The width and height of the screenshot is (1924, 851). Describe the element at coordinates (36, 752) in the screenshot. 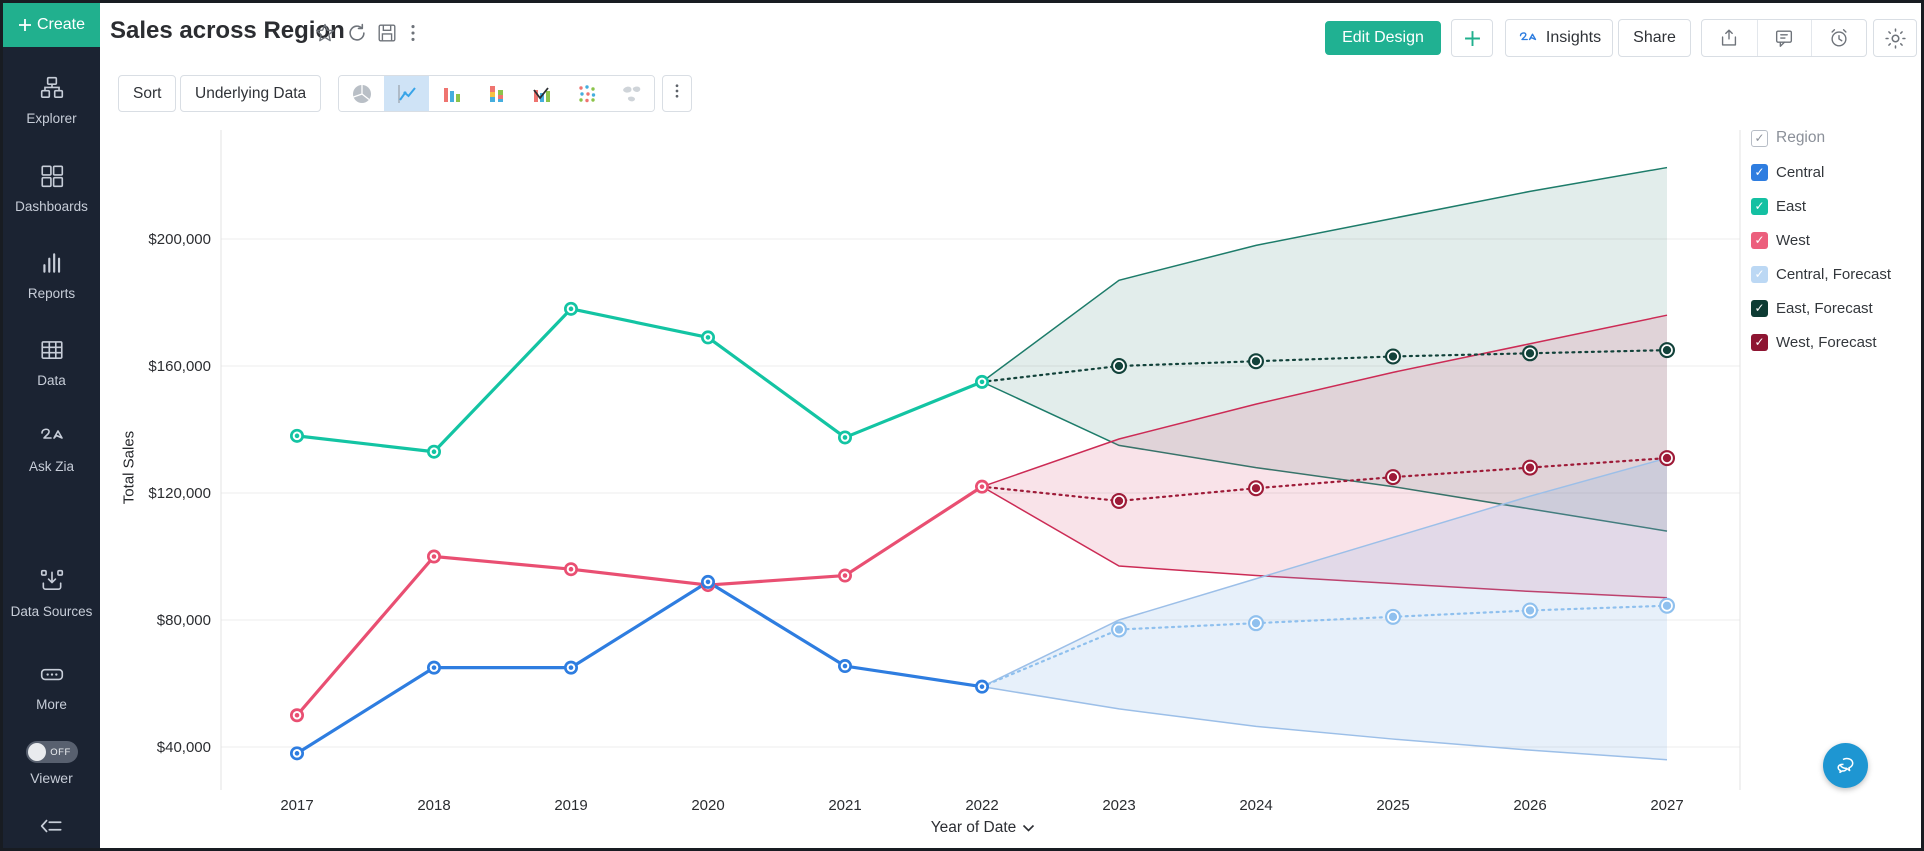

I see `toggle-knob` at that location.